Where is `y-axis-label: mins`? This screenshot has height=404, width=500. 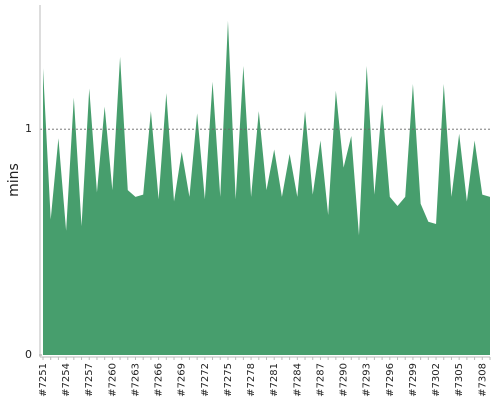
y-axis-label: mins is located at coordinates (14, 180).